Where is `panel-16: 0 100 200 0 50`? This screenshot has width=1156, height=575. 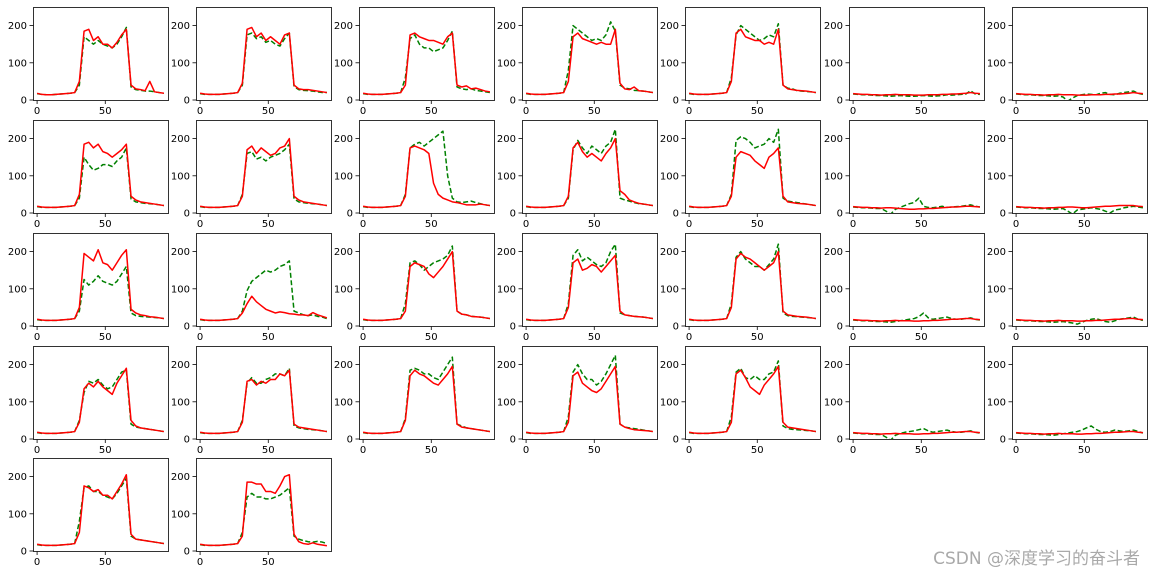 panel-16: 0 100 200 0 50 is located at coordinates (251, 288).